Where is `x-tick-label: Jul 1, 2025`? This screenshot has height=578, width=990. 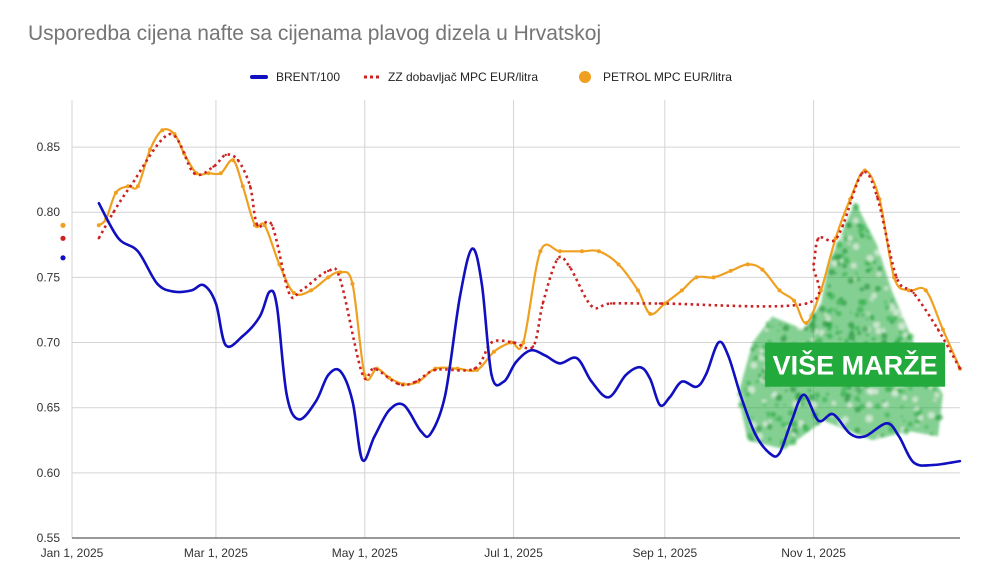 x-tick-label: Jul 1, 2025 is located at coordinates (513, 553).